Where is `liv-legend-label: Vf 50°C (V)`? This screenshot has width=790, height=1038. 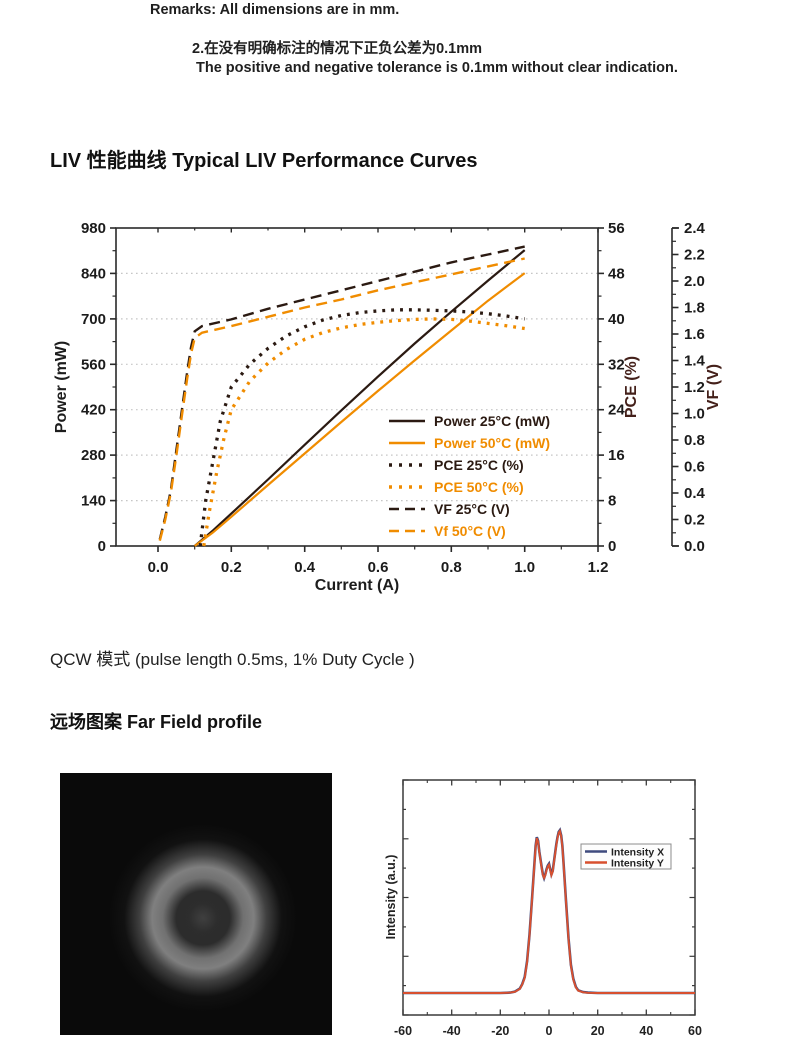 liv-legend-label: Vf 50°C (V) is located at coordinates (470, 531).